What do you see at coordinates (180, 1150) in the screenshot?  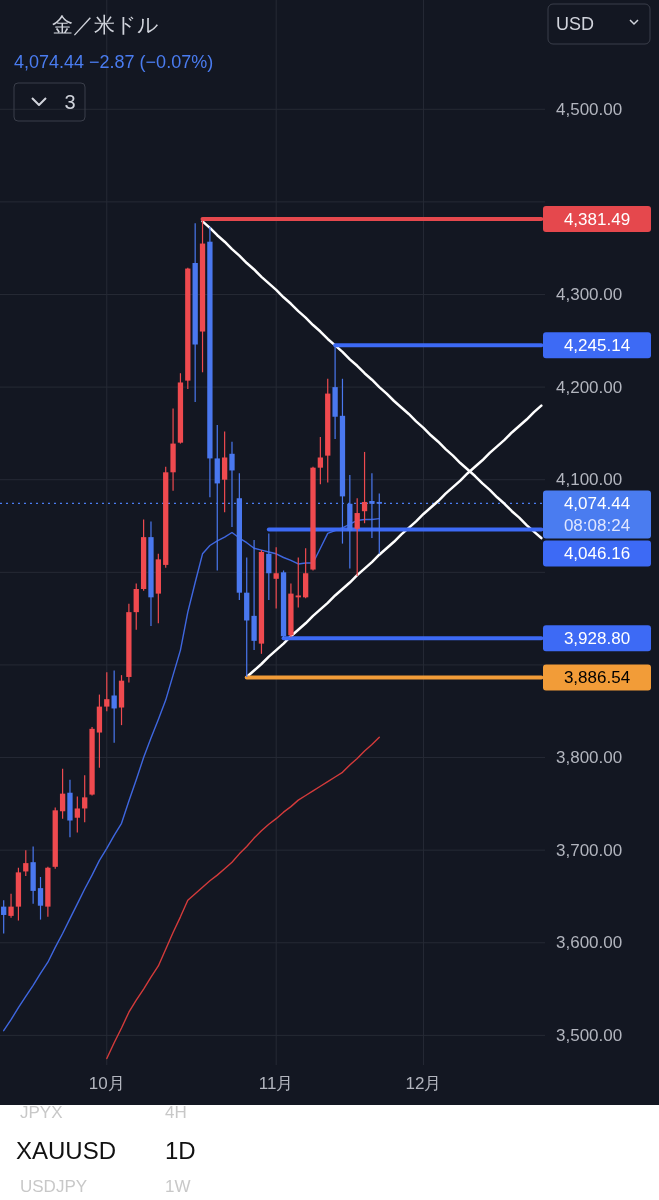 I see `text: 1D` at bounding box center [180, 1150].